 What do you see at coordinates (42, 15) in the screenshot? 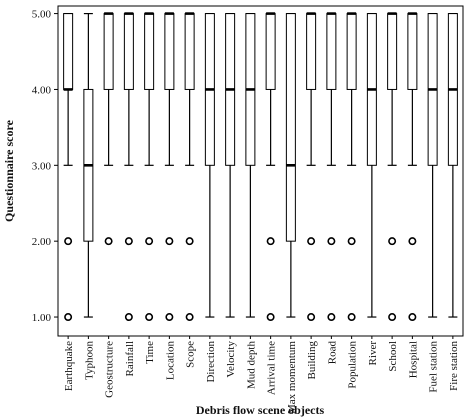
I see `y-tick-label: 5.00` at bounding box center [42, 15].